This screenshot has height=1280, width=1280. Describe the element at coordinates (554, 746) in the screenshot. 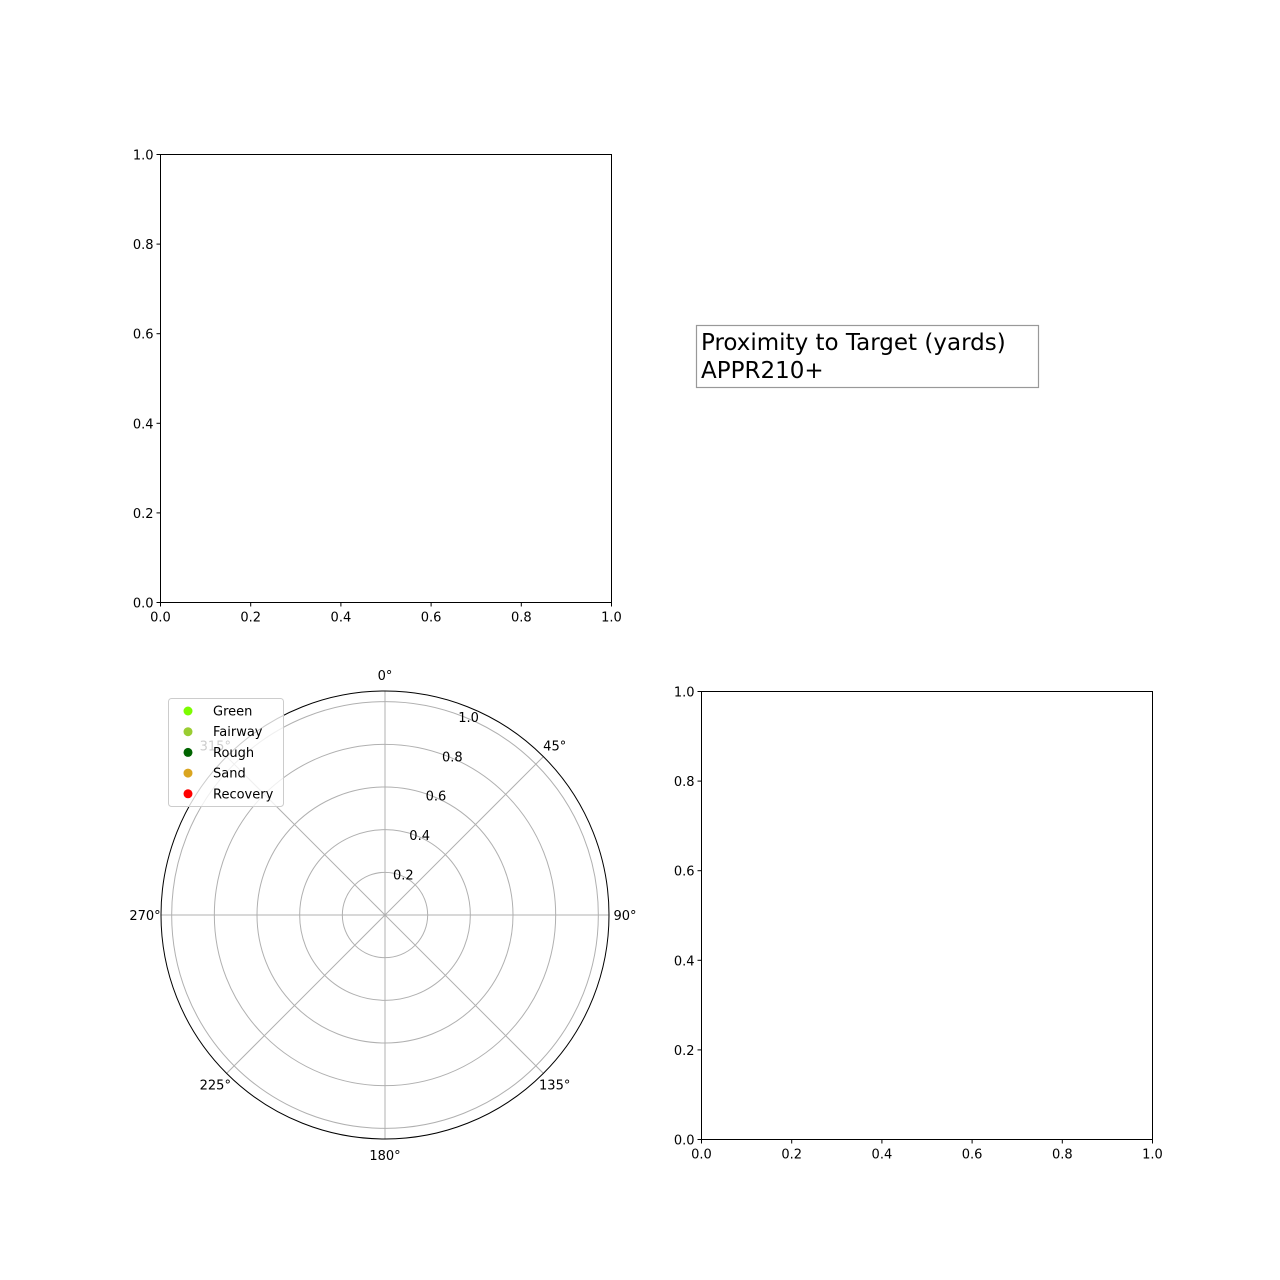

I see `theta-tick-label: 45°` at that location.